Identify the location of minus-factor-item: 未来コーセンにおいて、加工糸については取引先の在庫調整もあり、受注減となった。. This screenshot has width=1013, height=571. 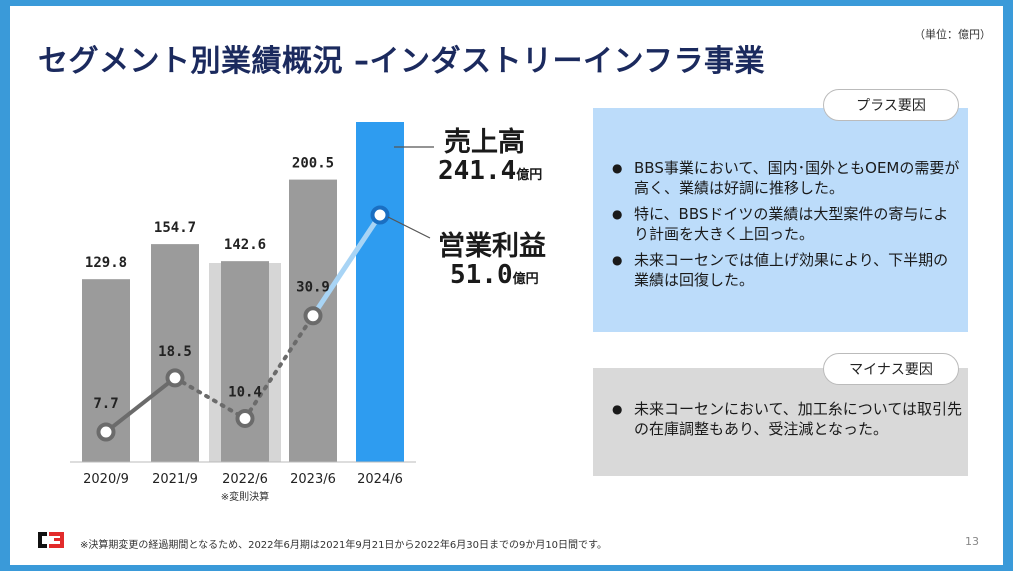
(785, 419).